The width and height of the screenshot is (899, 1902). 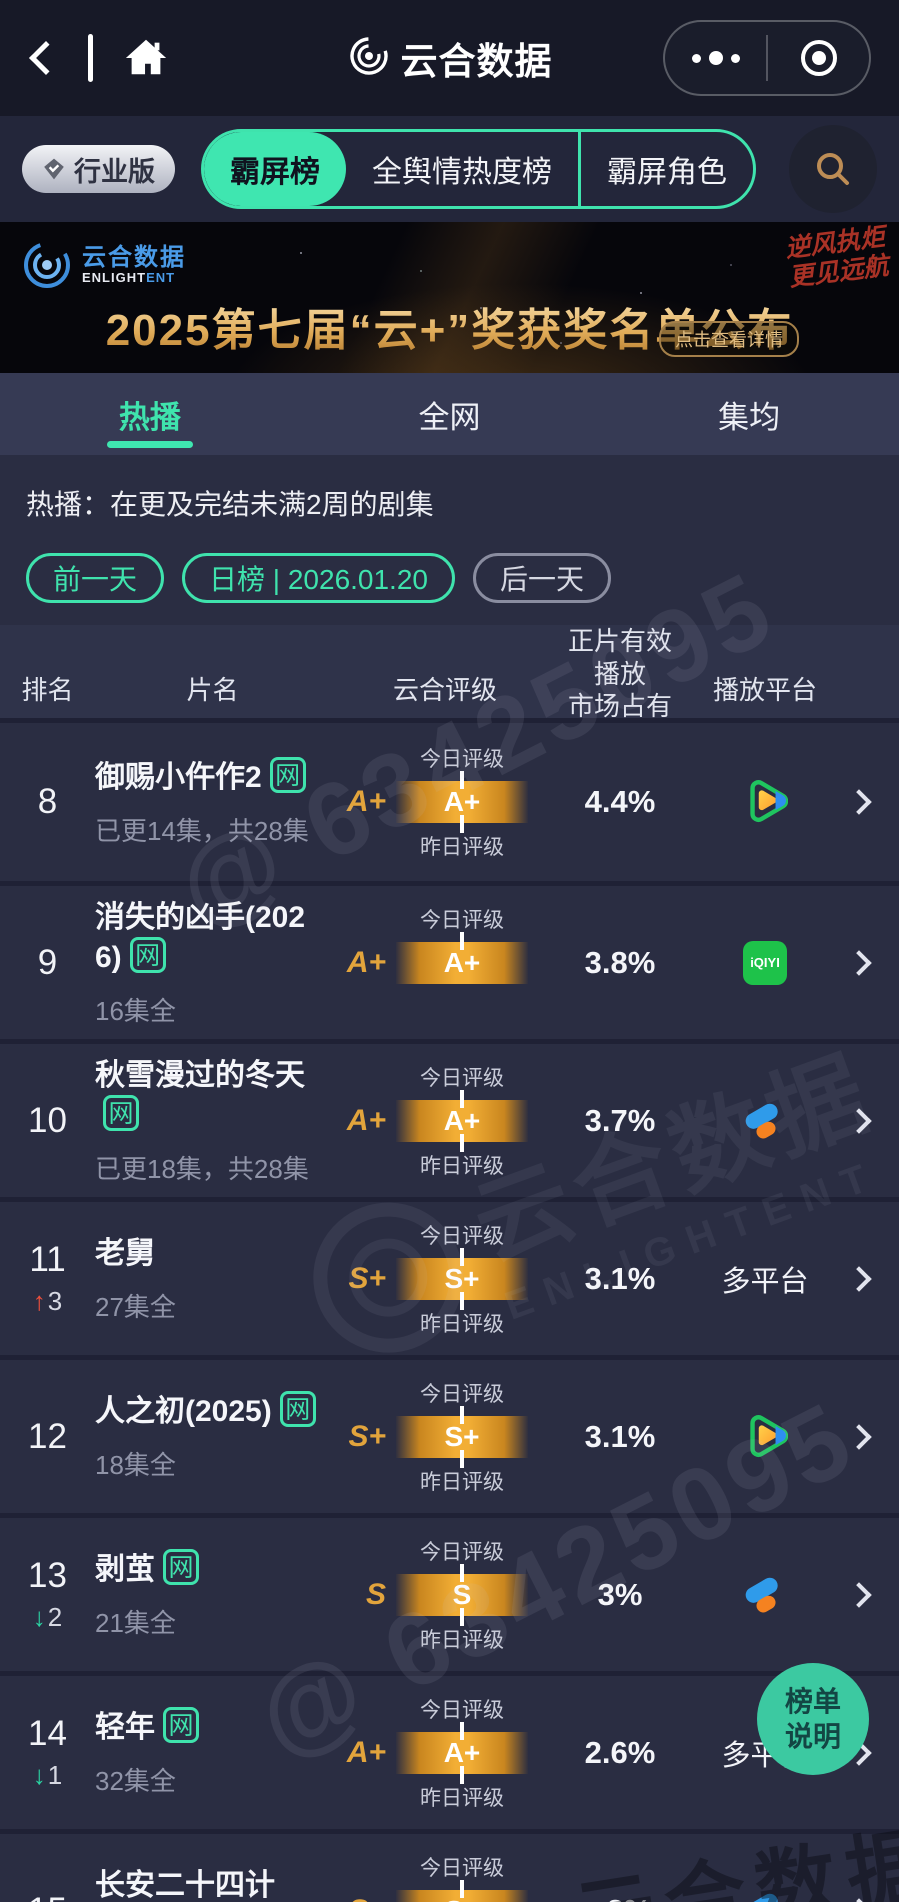 I want to click on more-menu-button, so click(x=715, y=58).